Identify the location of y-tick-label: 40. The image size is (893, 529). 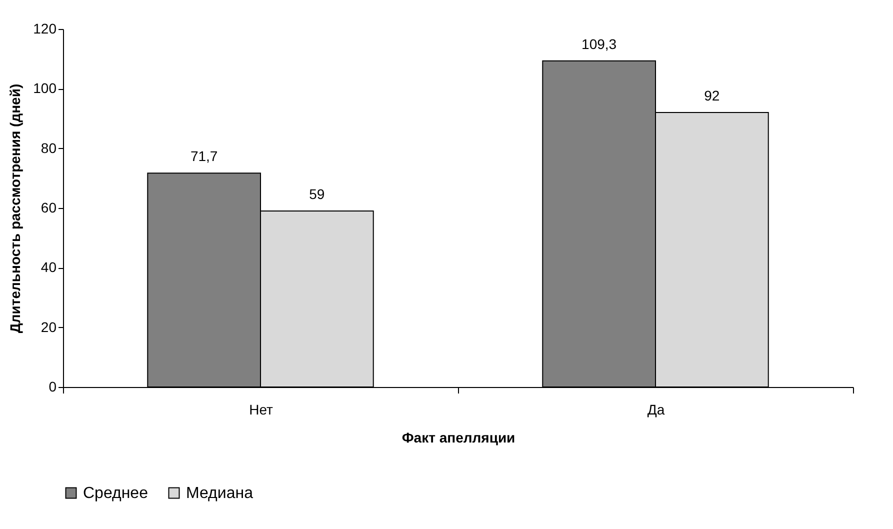
(48, 267).